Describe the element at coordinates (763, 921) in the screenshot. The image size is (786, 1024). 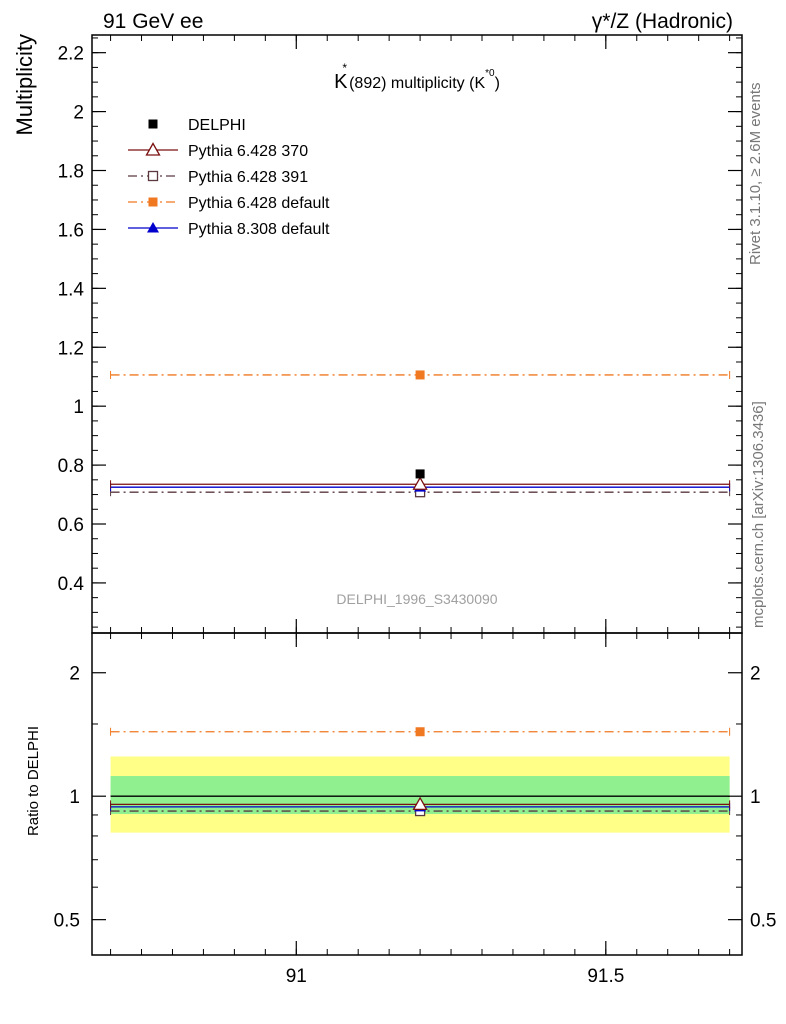
I see `ratio-y-tick-label-right: 0.5` at that location.